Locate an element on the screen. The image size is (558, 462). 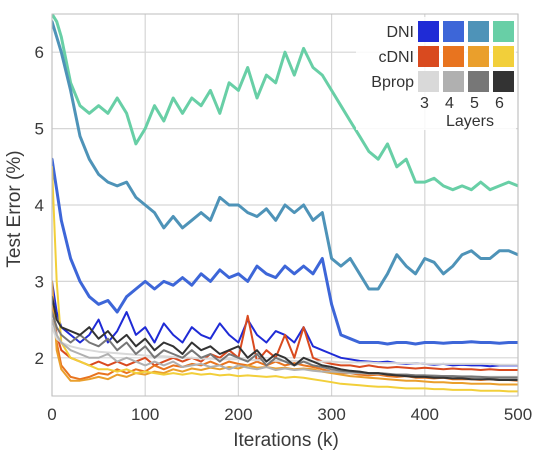
series-cdni-3-layers is located at coordinates (285, 337).